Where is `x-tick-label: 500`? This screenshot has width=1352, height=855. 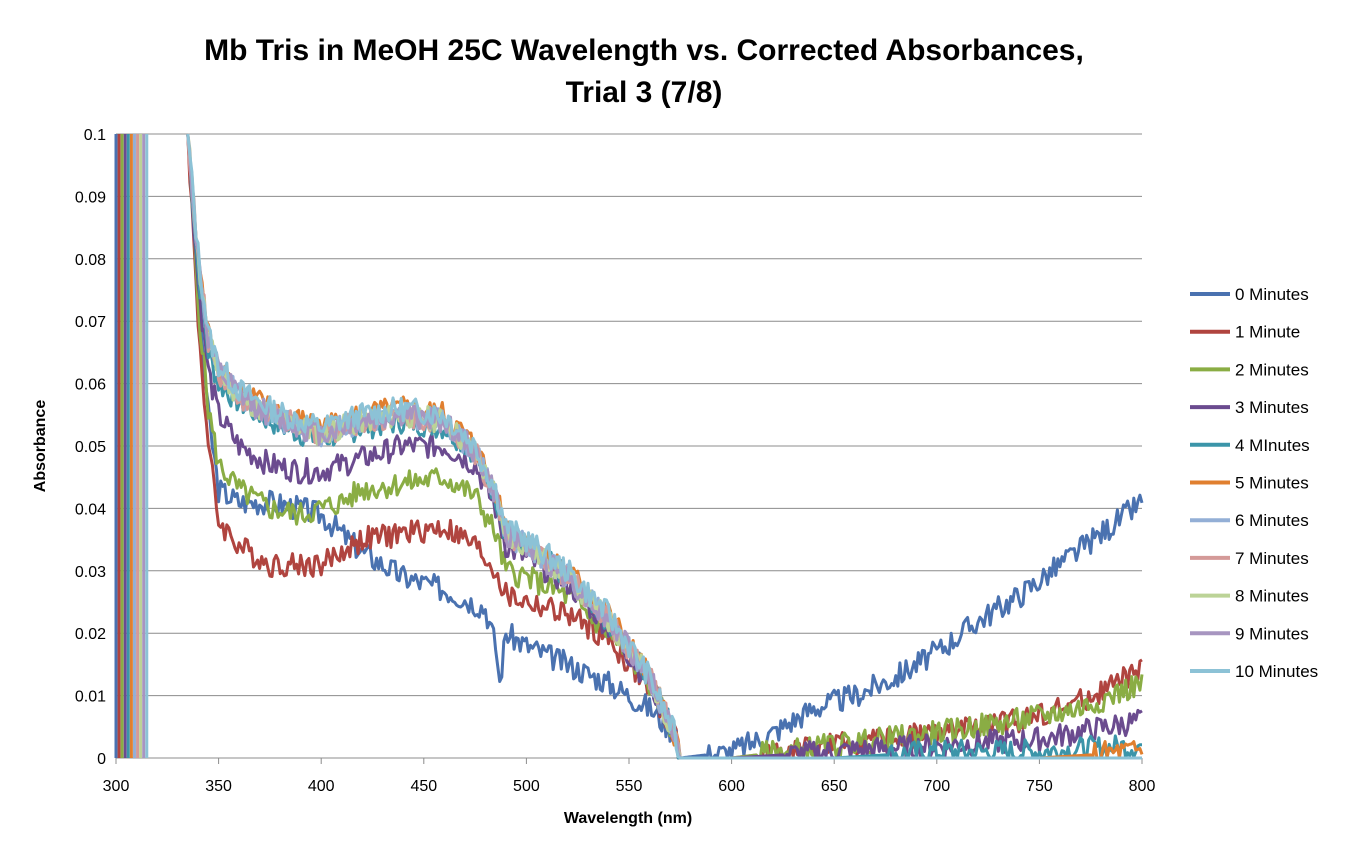
x-tick-label: 500 is located at coordinates (526, 786).